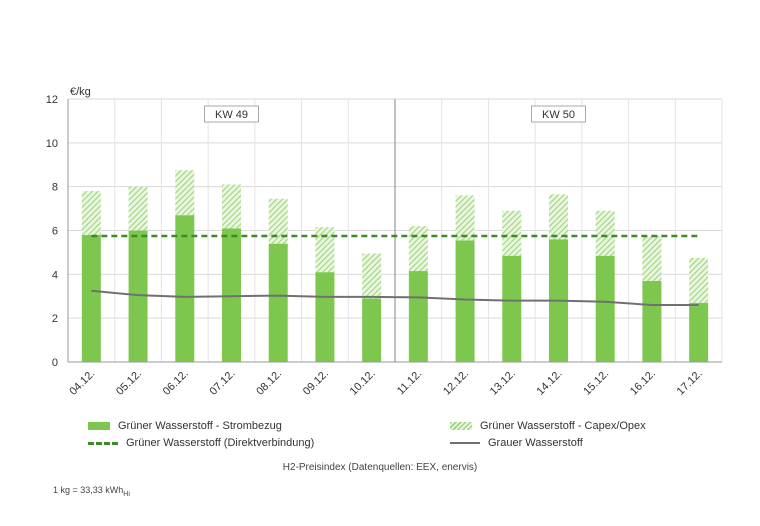 The image size is (760, 526). What do you see at coordinates (643, 383) in the screenshot?
I see `x-tick-label: 16.12.` at bounding box center [643, 383].